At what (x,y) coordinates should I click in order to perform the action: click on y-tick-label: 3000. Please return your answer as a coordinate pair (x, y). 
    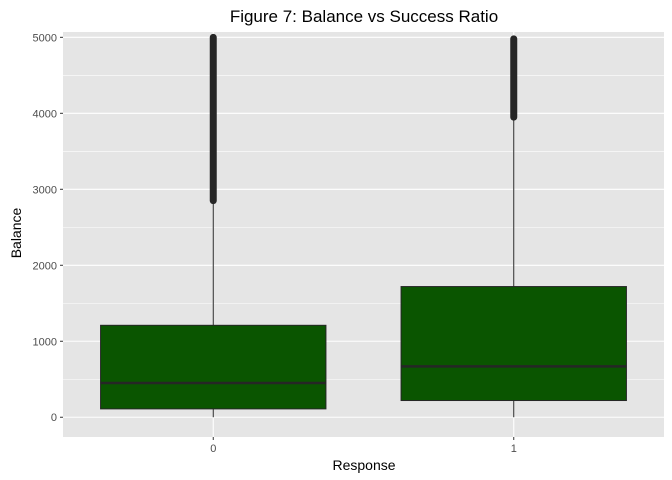
    Looking at the image, I should click on (45, 190).